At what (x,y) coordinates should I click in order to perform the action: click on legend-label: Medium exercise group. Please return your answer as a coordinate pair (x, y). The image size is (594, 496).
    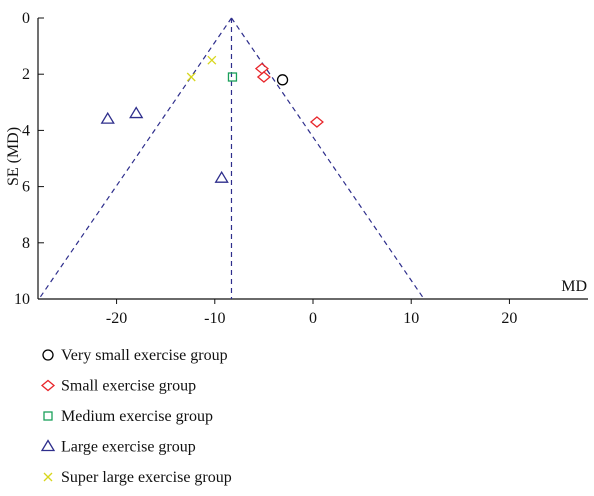
    Looking at the image, I should click on (137, 416).